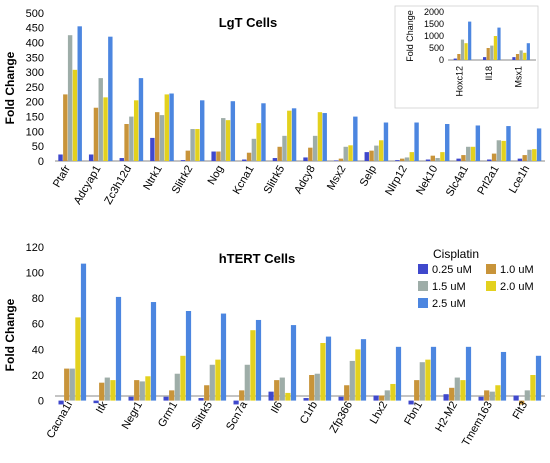  I want to click on legend-label: 0.25 uM, so click(452, 270).